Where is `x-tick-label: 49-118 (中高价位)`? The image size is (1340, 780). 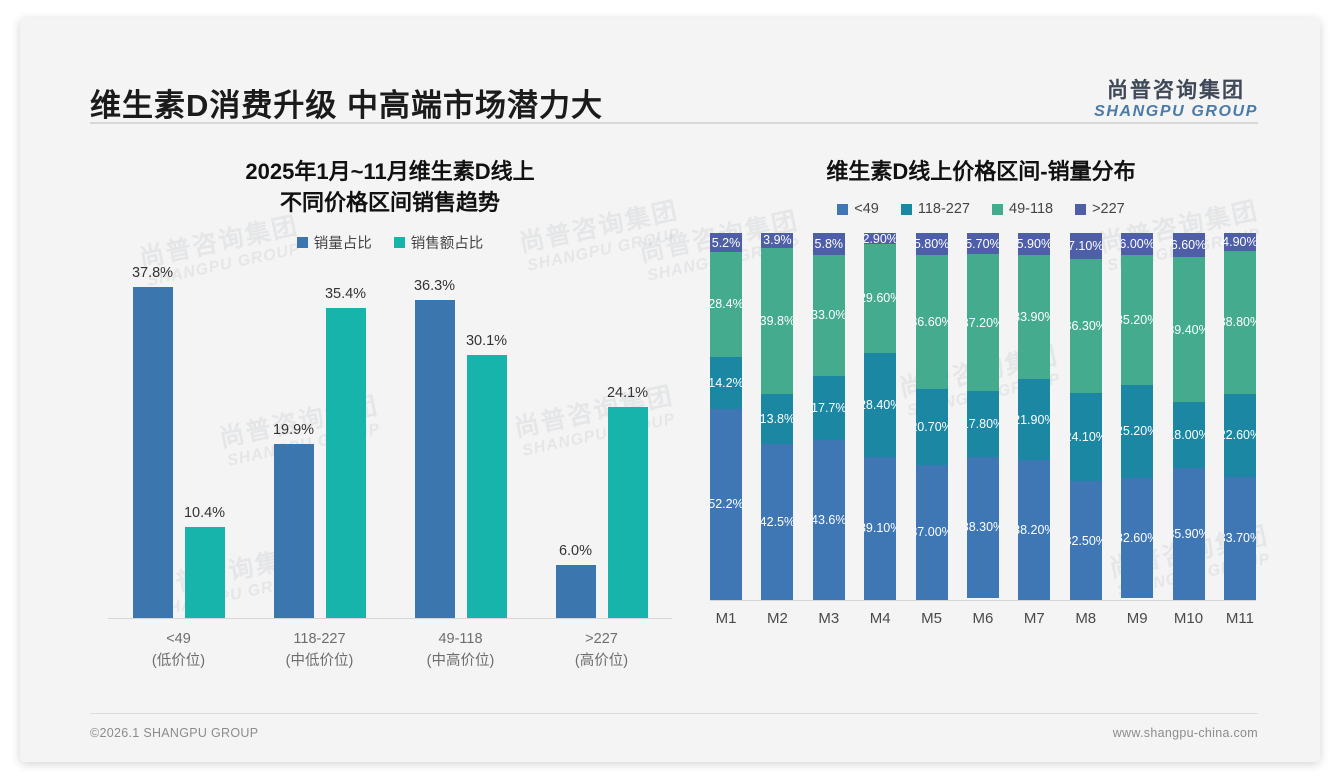
x-tick-label: 49-118 (中高价位) is located at coordinates (460, 650).